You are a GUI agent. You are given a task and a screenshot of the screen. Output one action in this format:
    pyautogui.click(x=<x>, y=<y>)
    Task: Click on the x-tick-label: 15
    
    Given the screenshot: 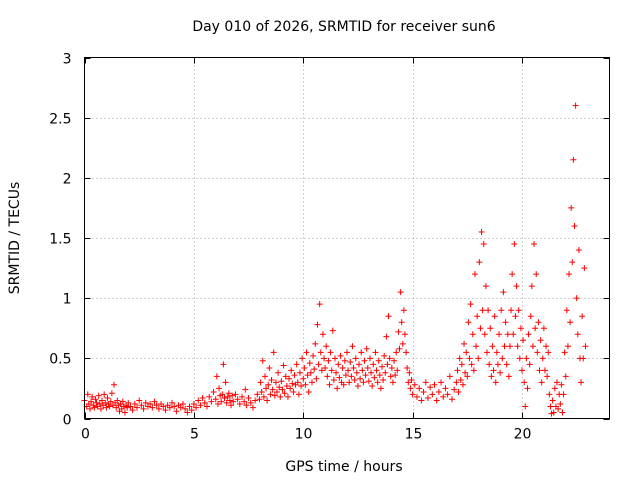 What is the action you would take?
    pyautogui.click(x=414, y=435)
    